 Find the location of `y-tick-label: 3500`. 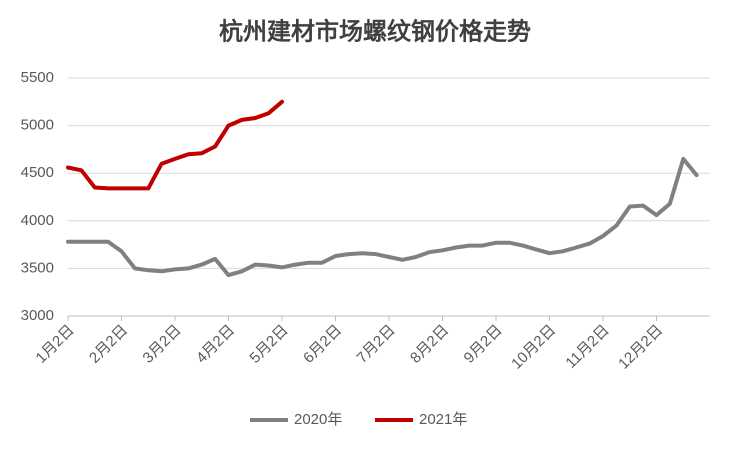

y-tick-label: 3500 is located at coordinates (37, 267).